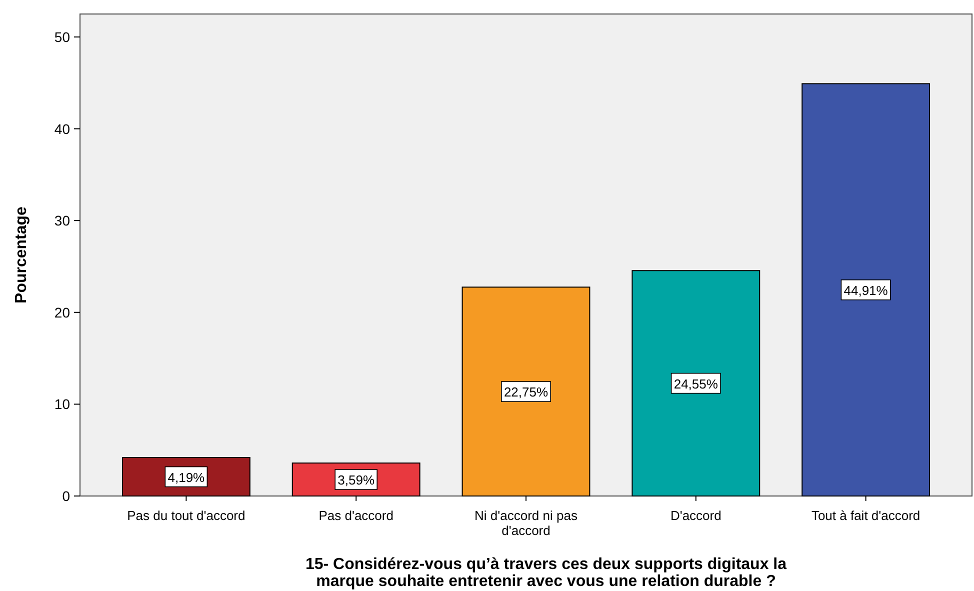  Describe the element at coordinates (356, 480) in the screenshot. I see `data-label: 3,59%` at that location.